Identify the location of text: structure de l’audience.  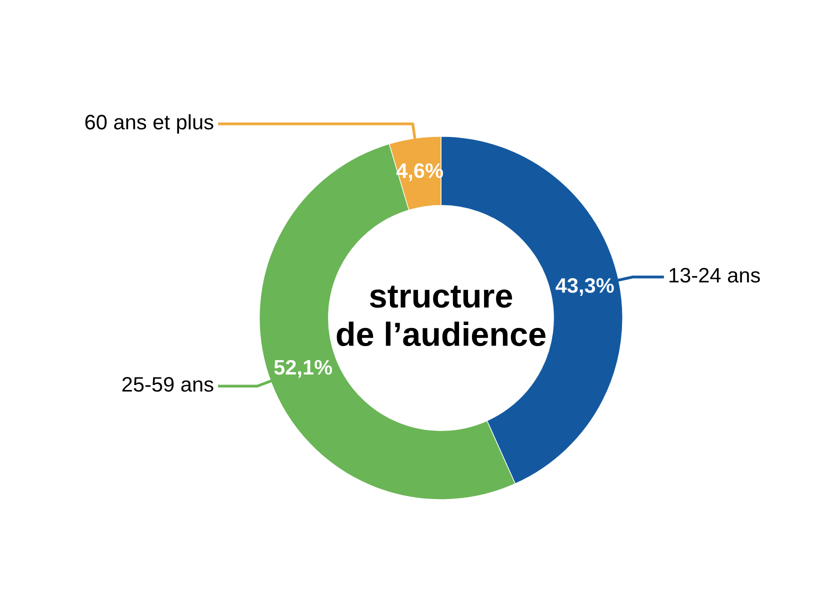
(441, 316).